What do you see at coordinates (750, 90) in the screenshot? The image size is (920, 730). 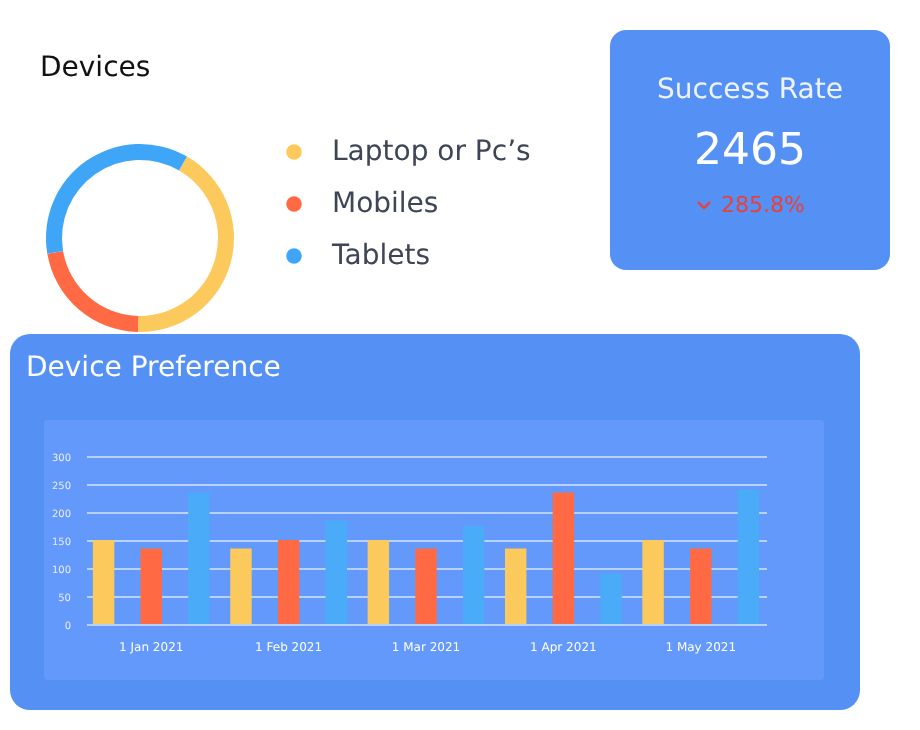 I see `text: Success Rate` at bounding box center [750, 90].